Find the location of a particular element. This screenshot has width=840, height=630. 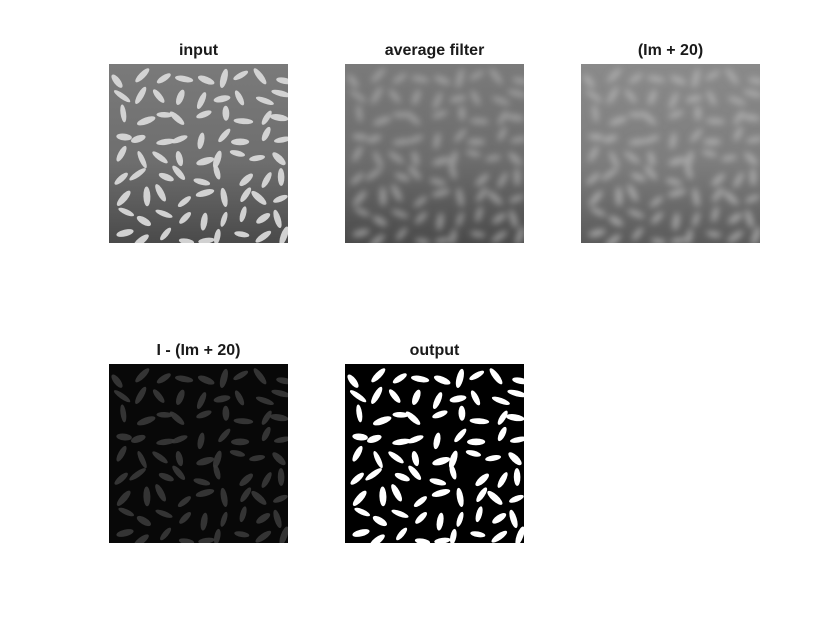

input-image is located at coordinates (198, 153).